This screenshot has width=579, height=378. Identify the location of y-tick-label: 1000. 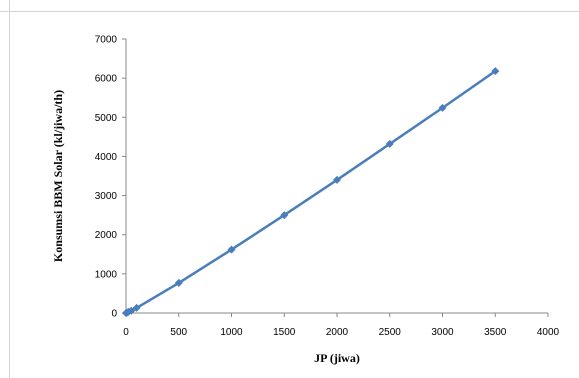
(106, 274).